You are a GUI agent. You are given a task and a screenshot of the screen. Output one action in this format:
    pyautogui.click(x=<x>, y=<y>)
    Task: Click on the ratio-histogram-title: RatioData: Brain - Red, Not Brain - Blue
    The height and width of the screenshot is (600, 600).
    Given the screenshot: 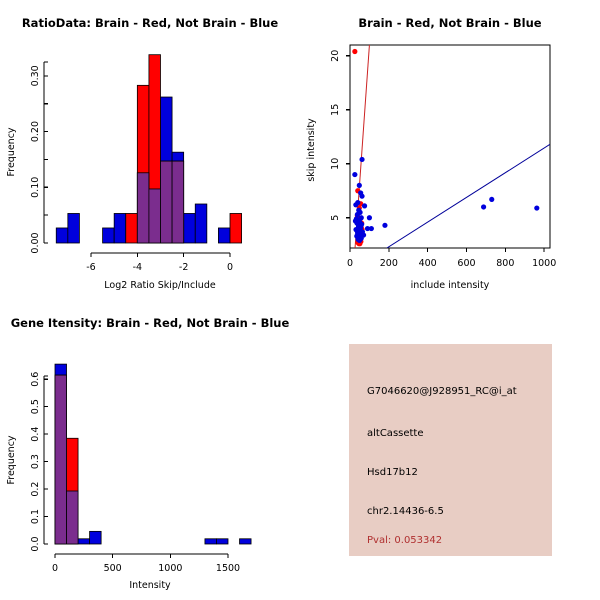 What is the action you would take?
    pyautogui.click(x=150, y=23)
    